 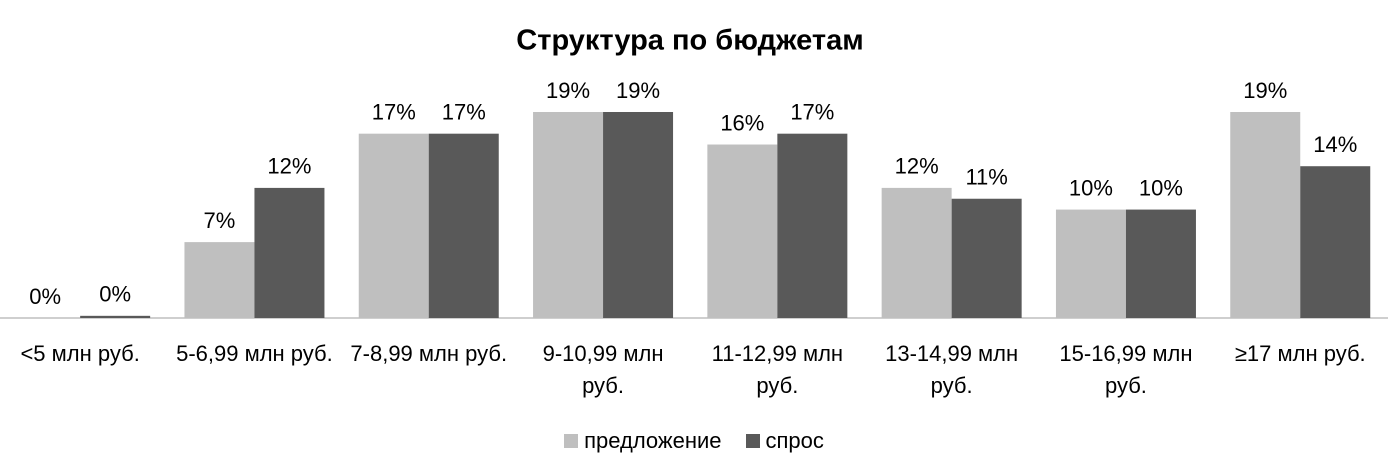 I want to click on legend-label: предложение, so click(x=653, y=440).